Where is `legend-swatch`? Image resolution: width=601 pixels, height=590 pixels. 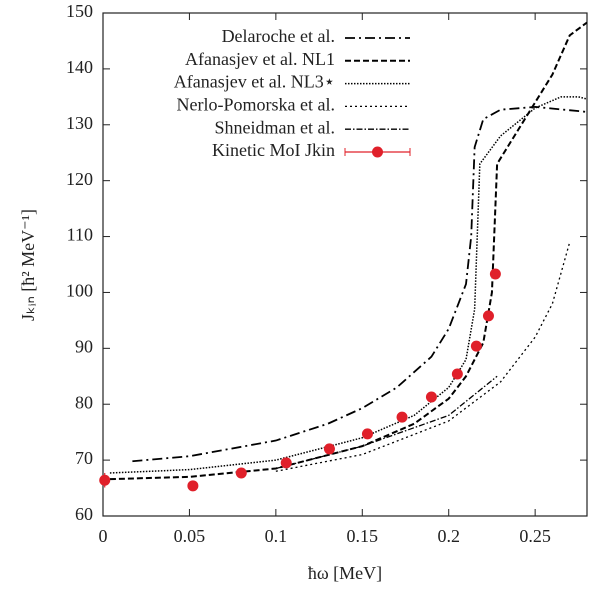
legend-swatch is located at coordinates (377, 152).